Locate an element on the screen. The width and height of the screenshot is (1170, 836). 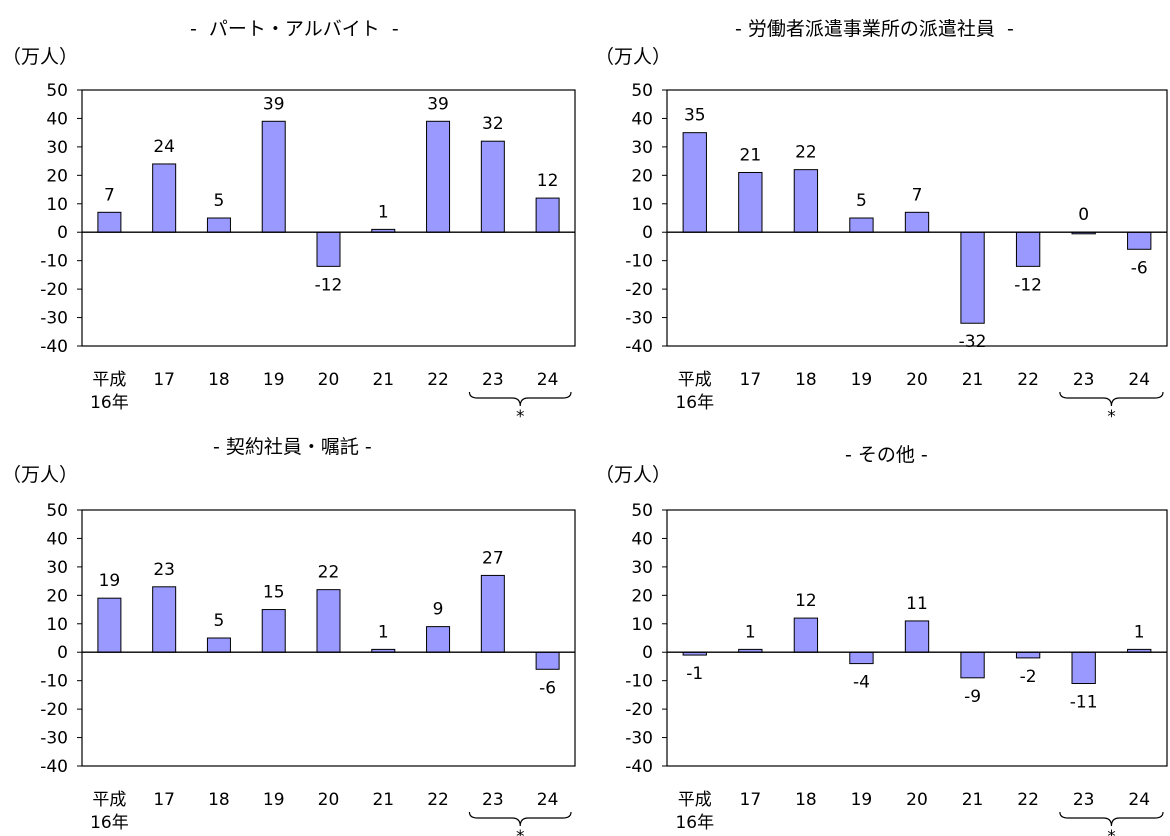
data-label: 1 is located at coordinates (383, 632).